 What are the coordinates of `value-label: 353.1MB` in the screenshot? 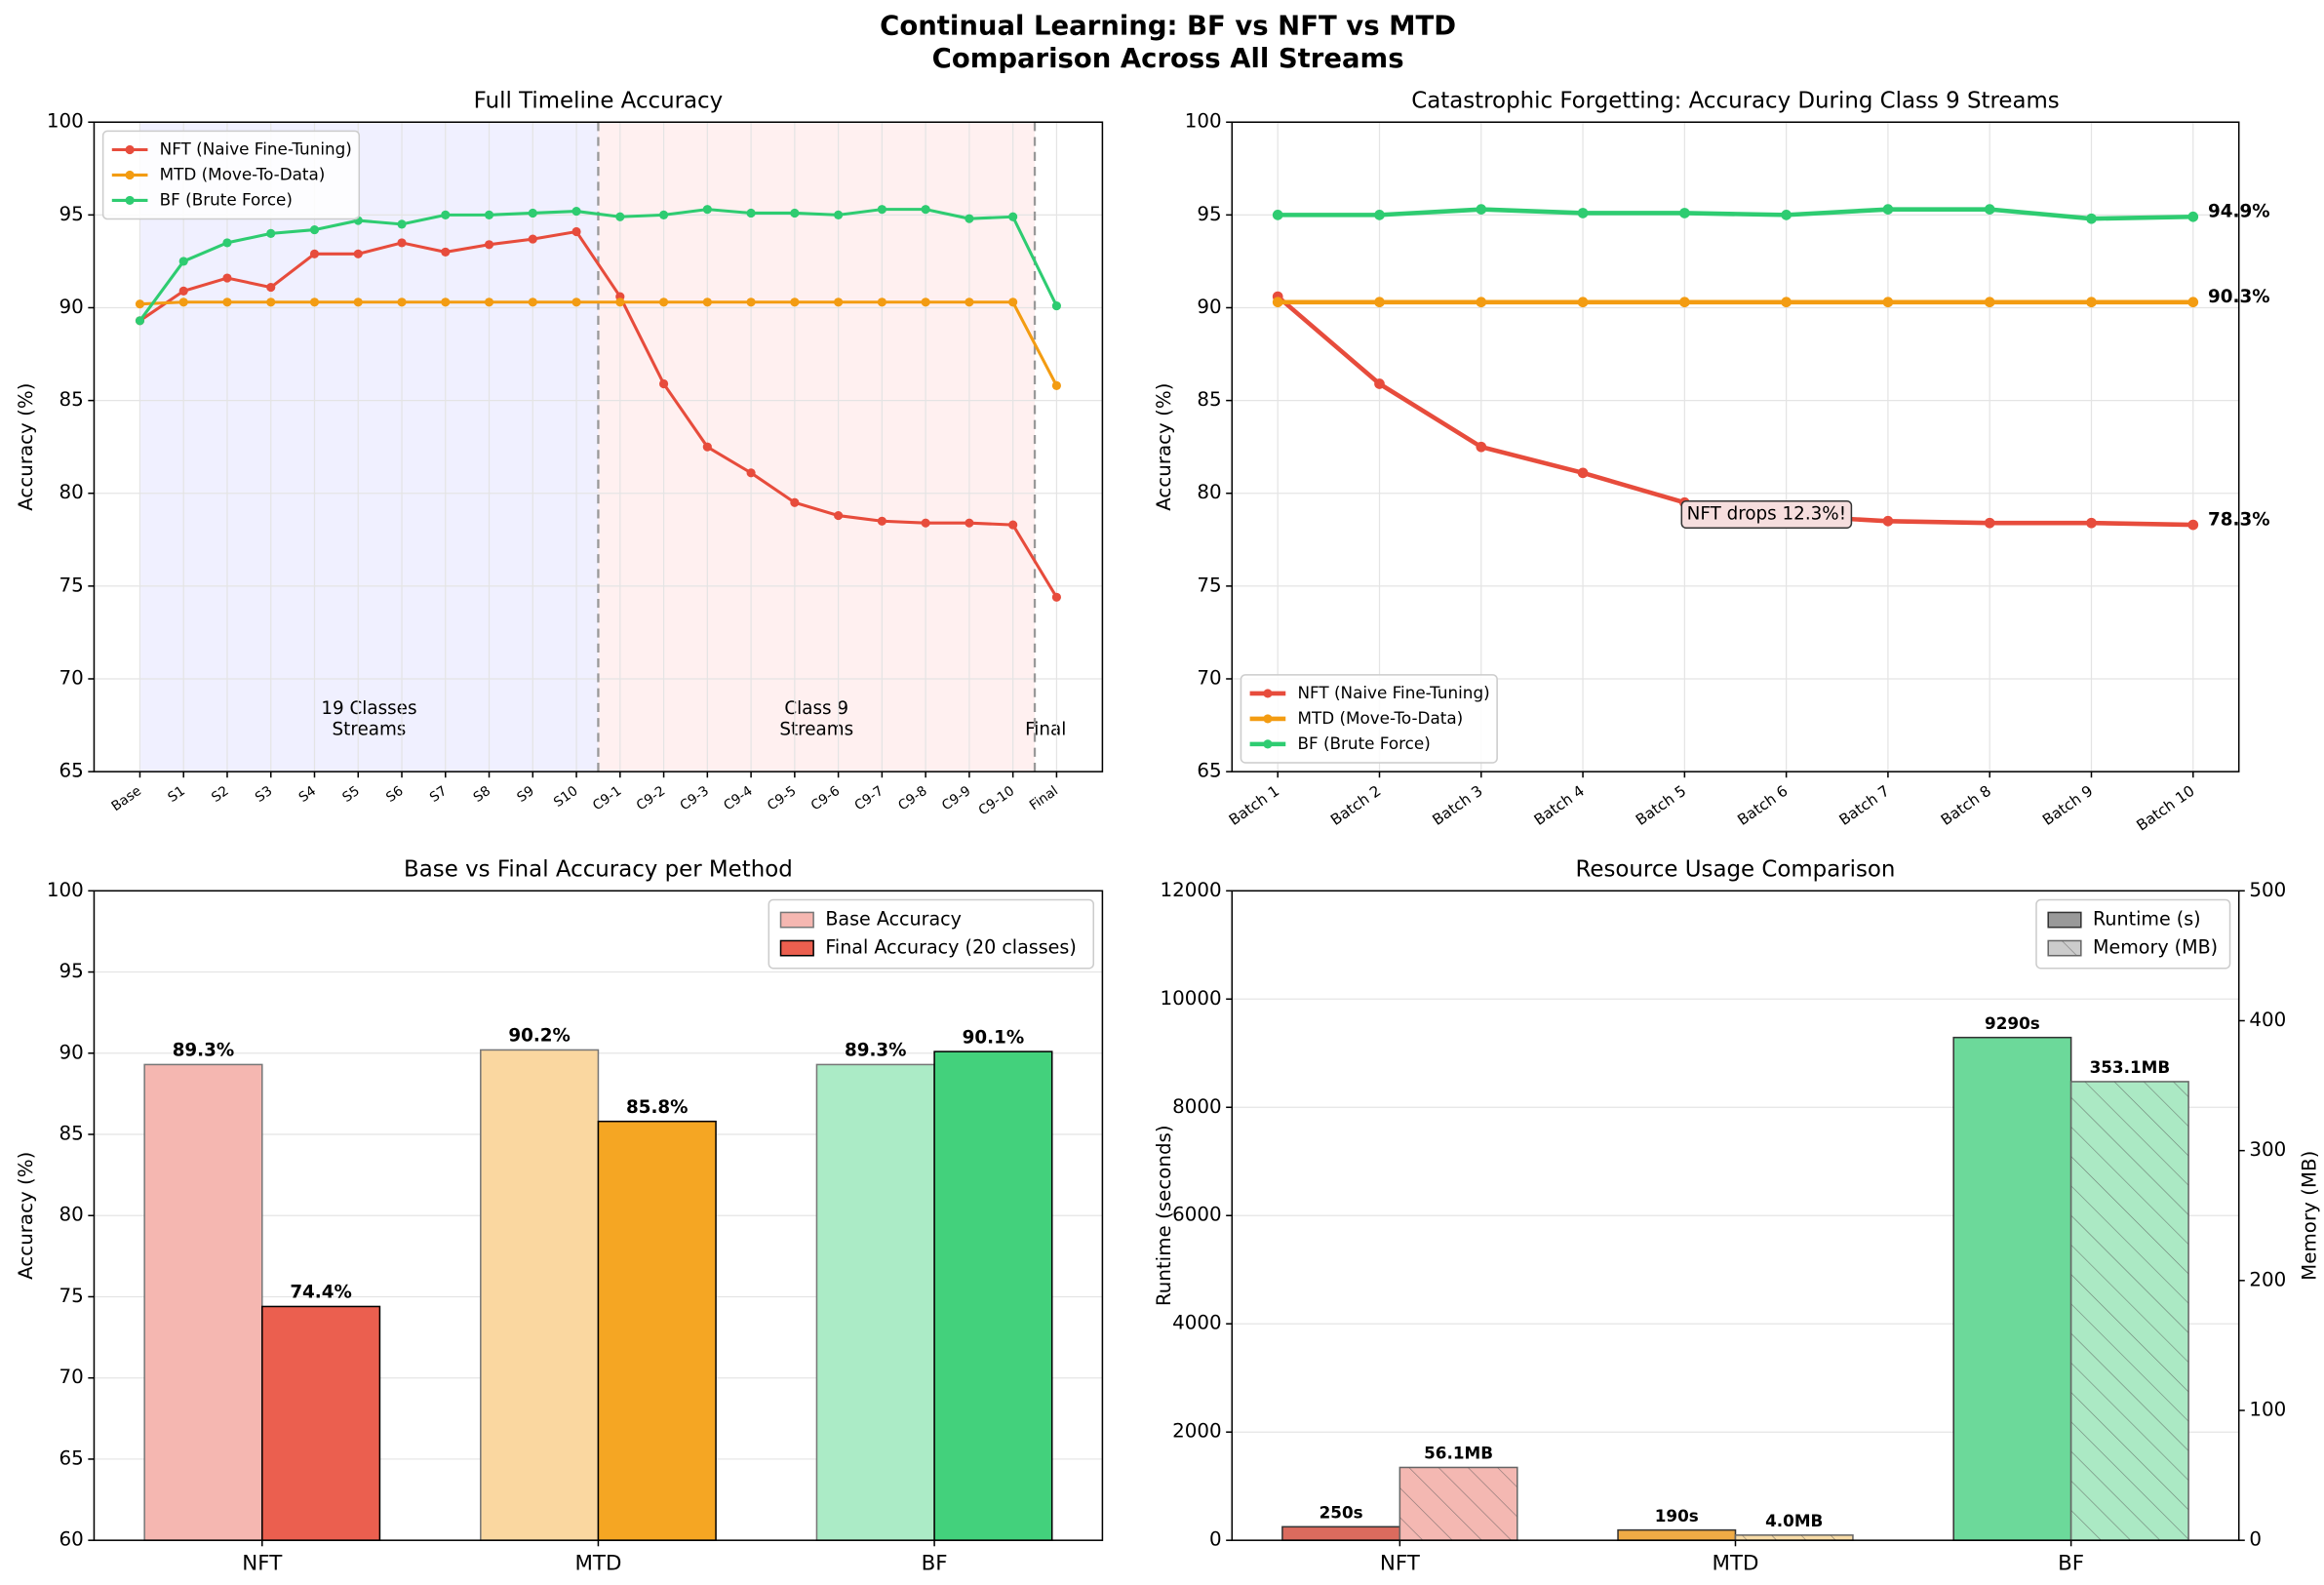 It's located at (2130, 1067).